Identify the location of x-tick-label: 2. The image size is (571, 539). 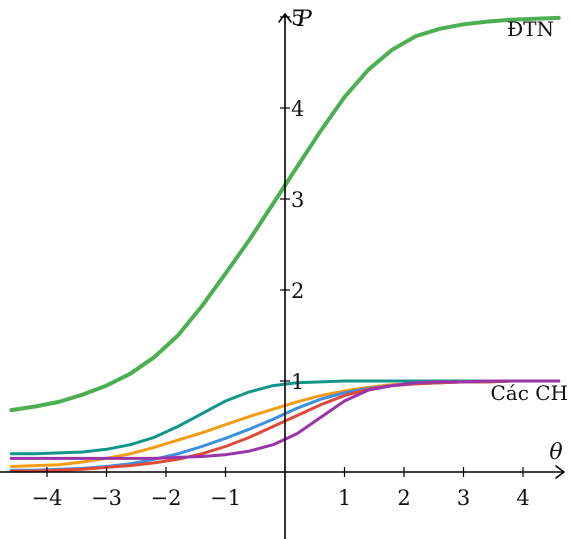
(403, 498).